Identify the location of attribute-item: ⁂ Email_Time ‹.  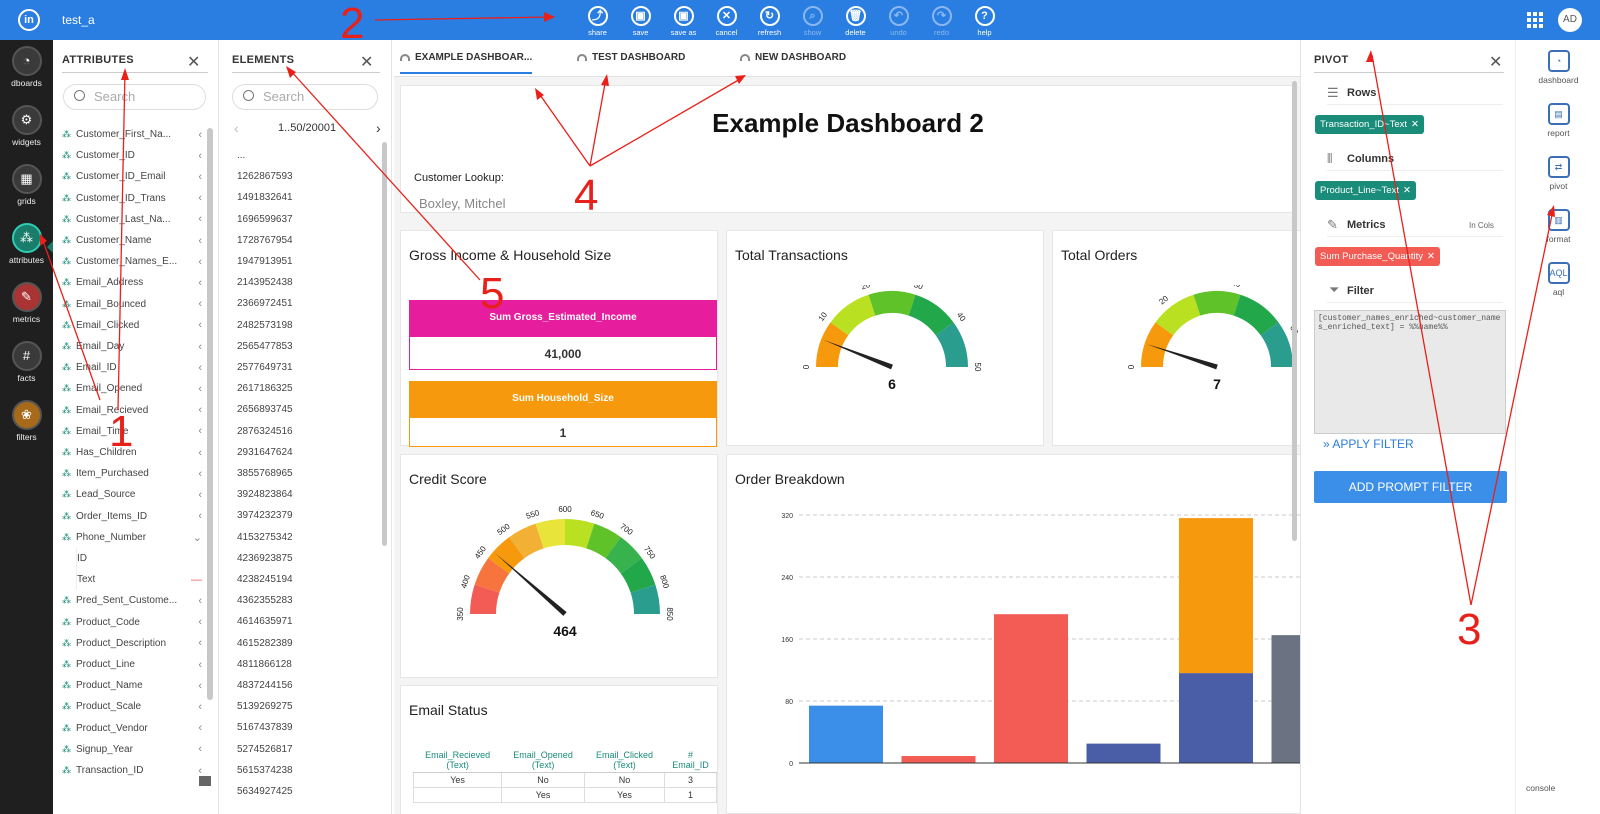
(132, 431).